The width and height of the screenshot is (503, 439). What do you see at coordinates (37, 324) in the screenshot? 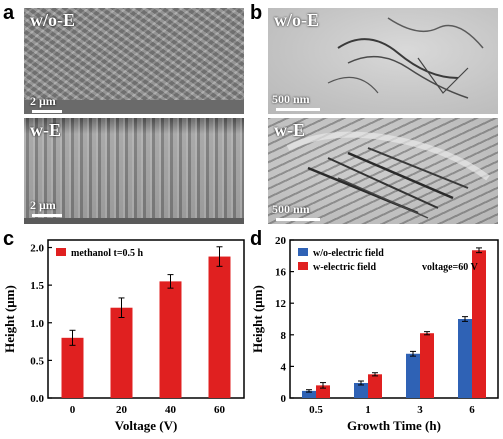
I see `y-tick-label: 1.0` at bounding box center [37, 324].